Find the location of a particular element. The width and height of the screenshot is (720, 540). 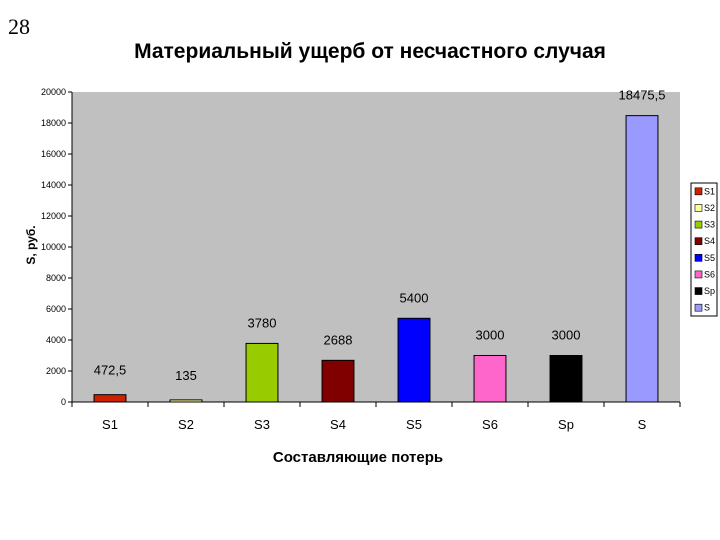

data-label-s4: 2688 is located at coordinates (338, 339).